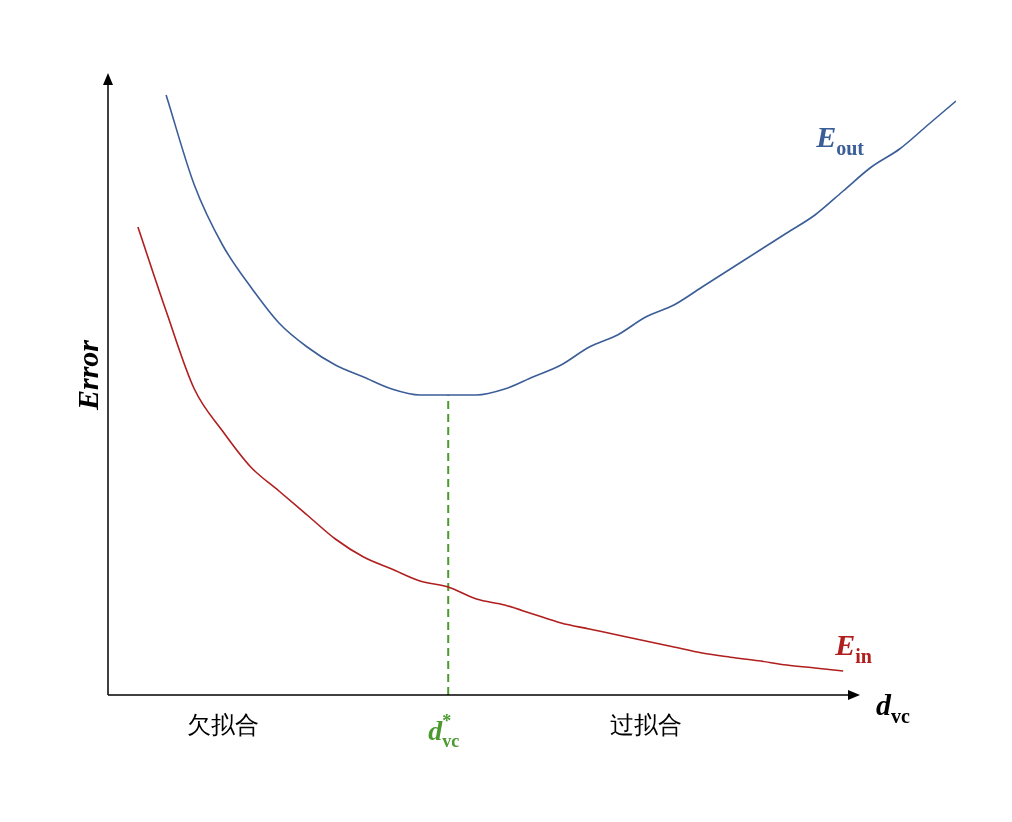  I want to click on x-tick-label: 过拟合, so click(645, 725).